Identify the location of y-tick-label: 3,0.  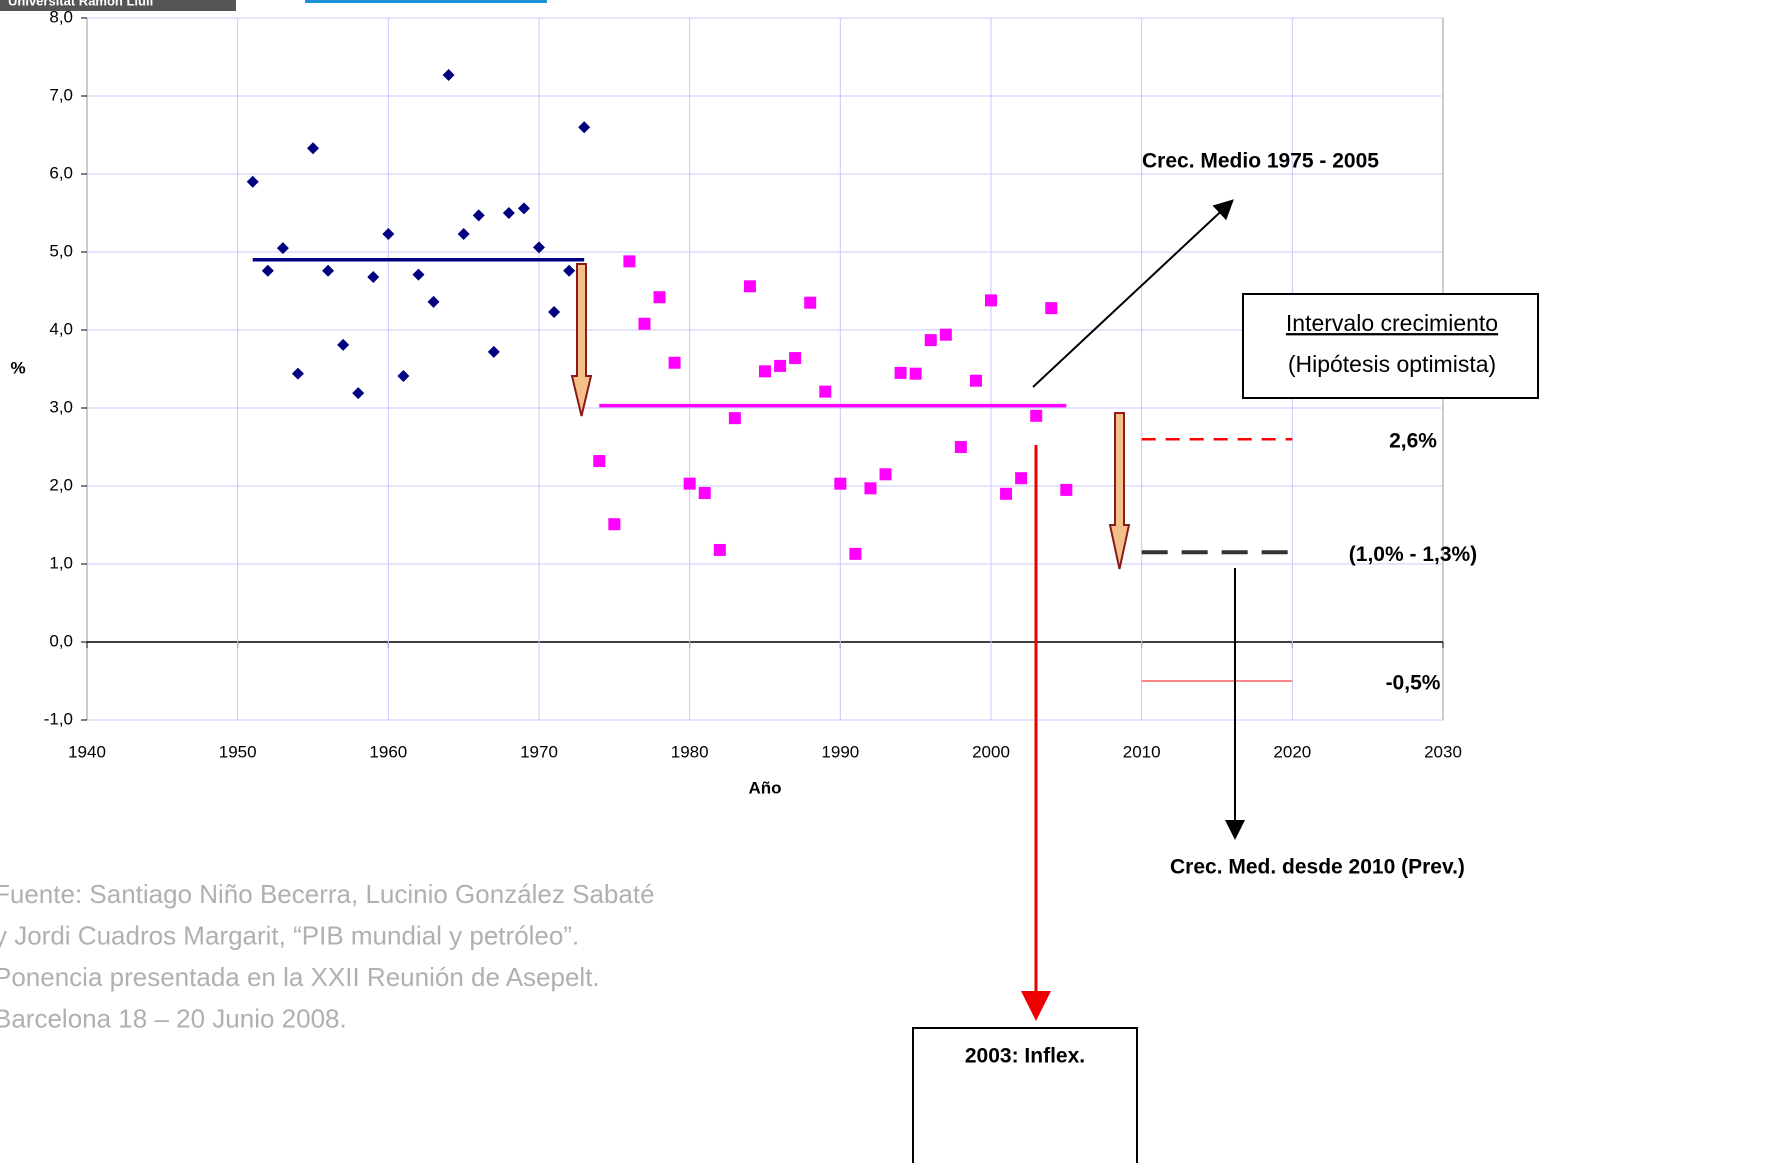
(61, 406).